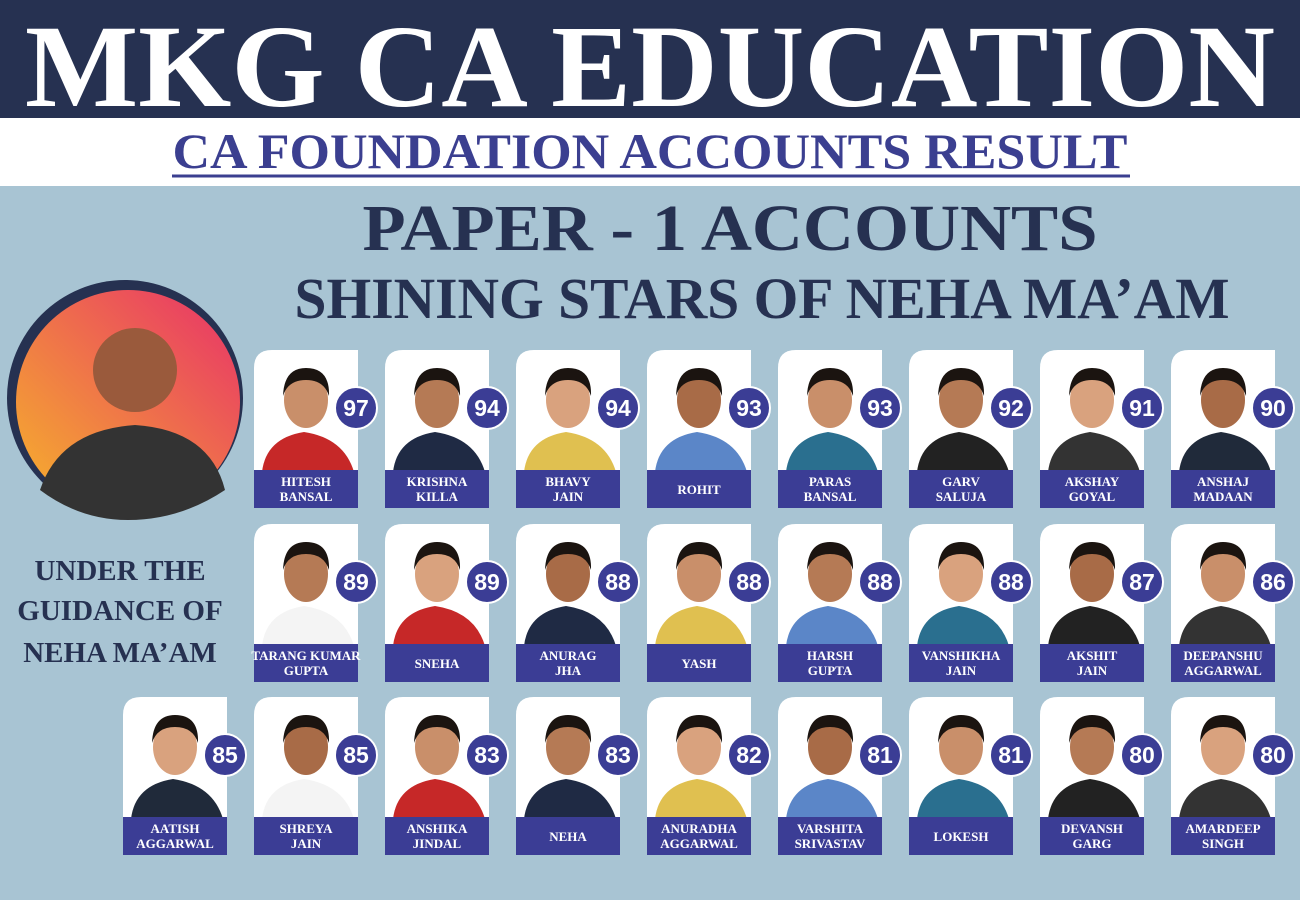 This screenshot has height=900, width=1300. What do you see at coordinates (1092, 655) in the screenshot?
I see `student-name: AKSHIT` at bounding box center [1092, 655].